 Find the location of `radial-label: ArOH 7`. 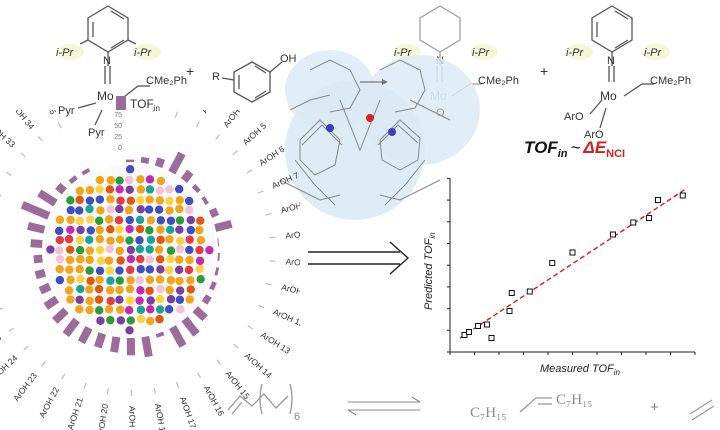

radial-label: ArOH 7 is located at coordinates (285, 180).